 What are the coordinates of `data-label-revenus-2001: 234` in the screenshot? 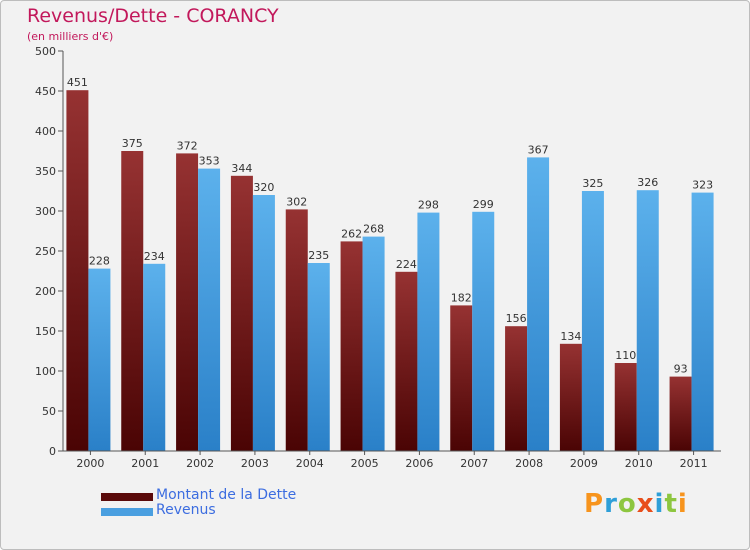 It's located at (154, 256).